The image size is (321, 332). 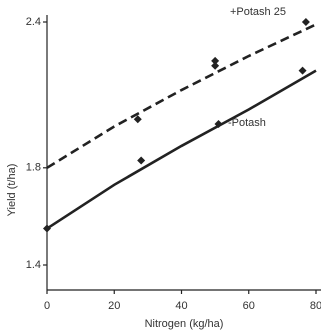 I want to click on x-tick-label: 60, so click(x=249, y=306).